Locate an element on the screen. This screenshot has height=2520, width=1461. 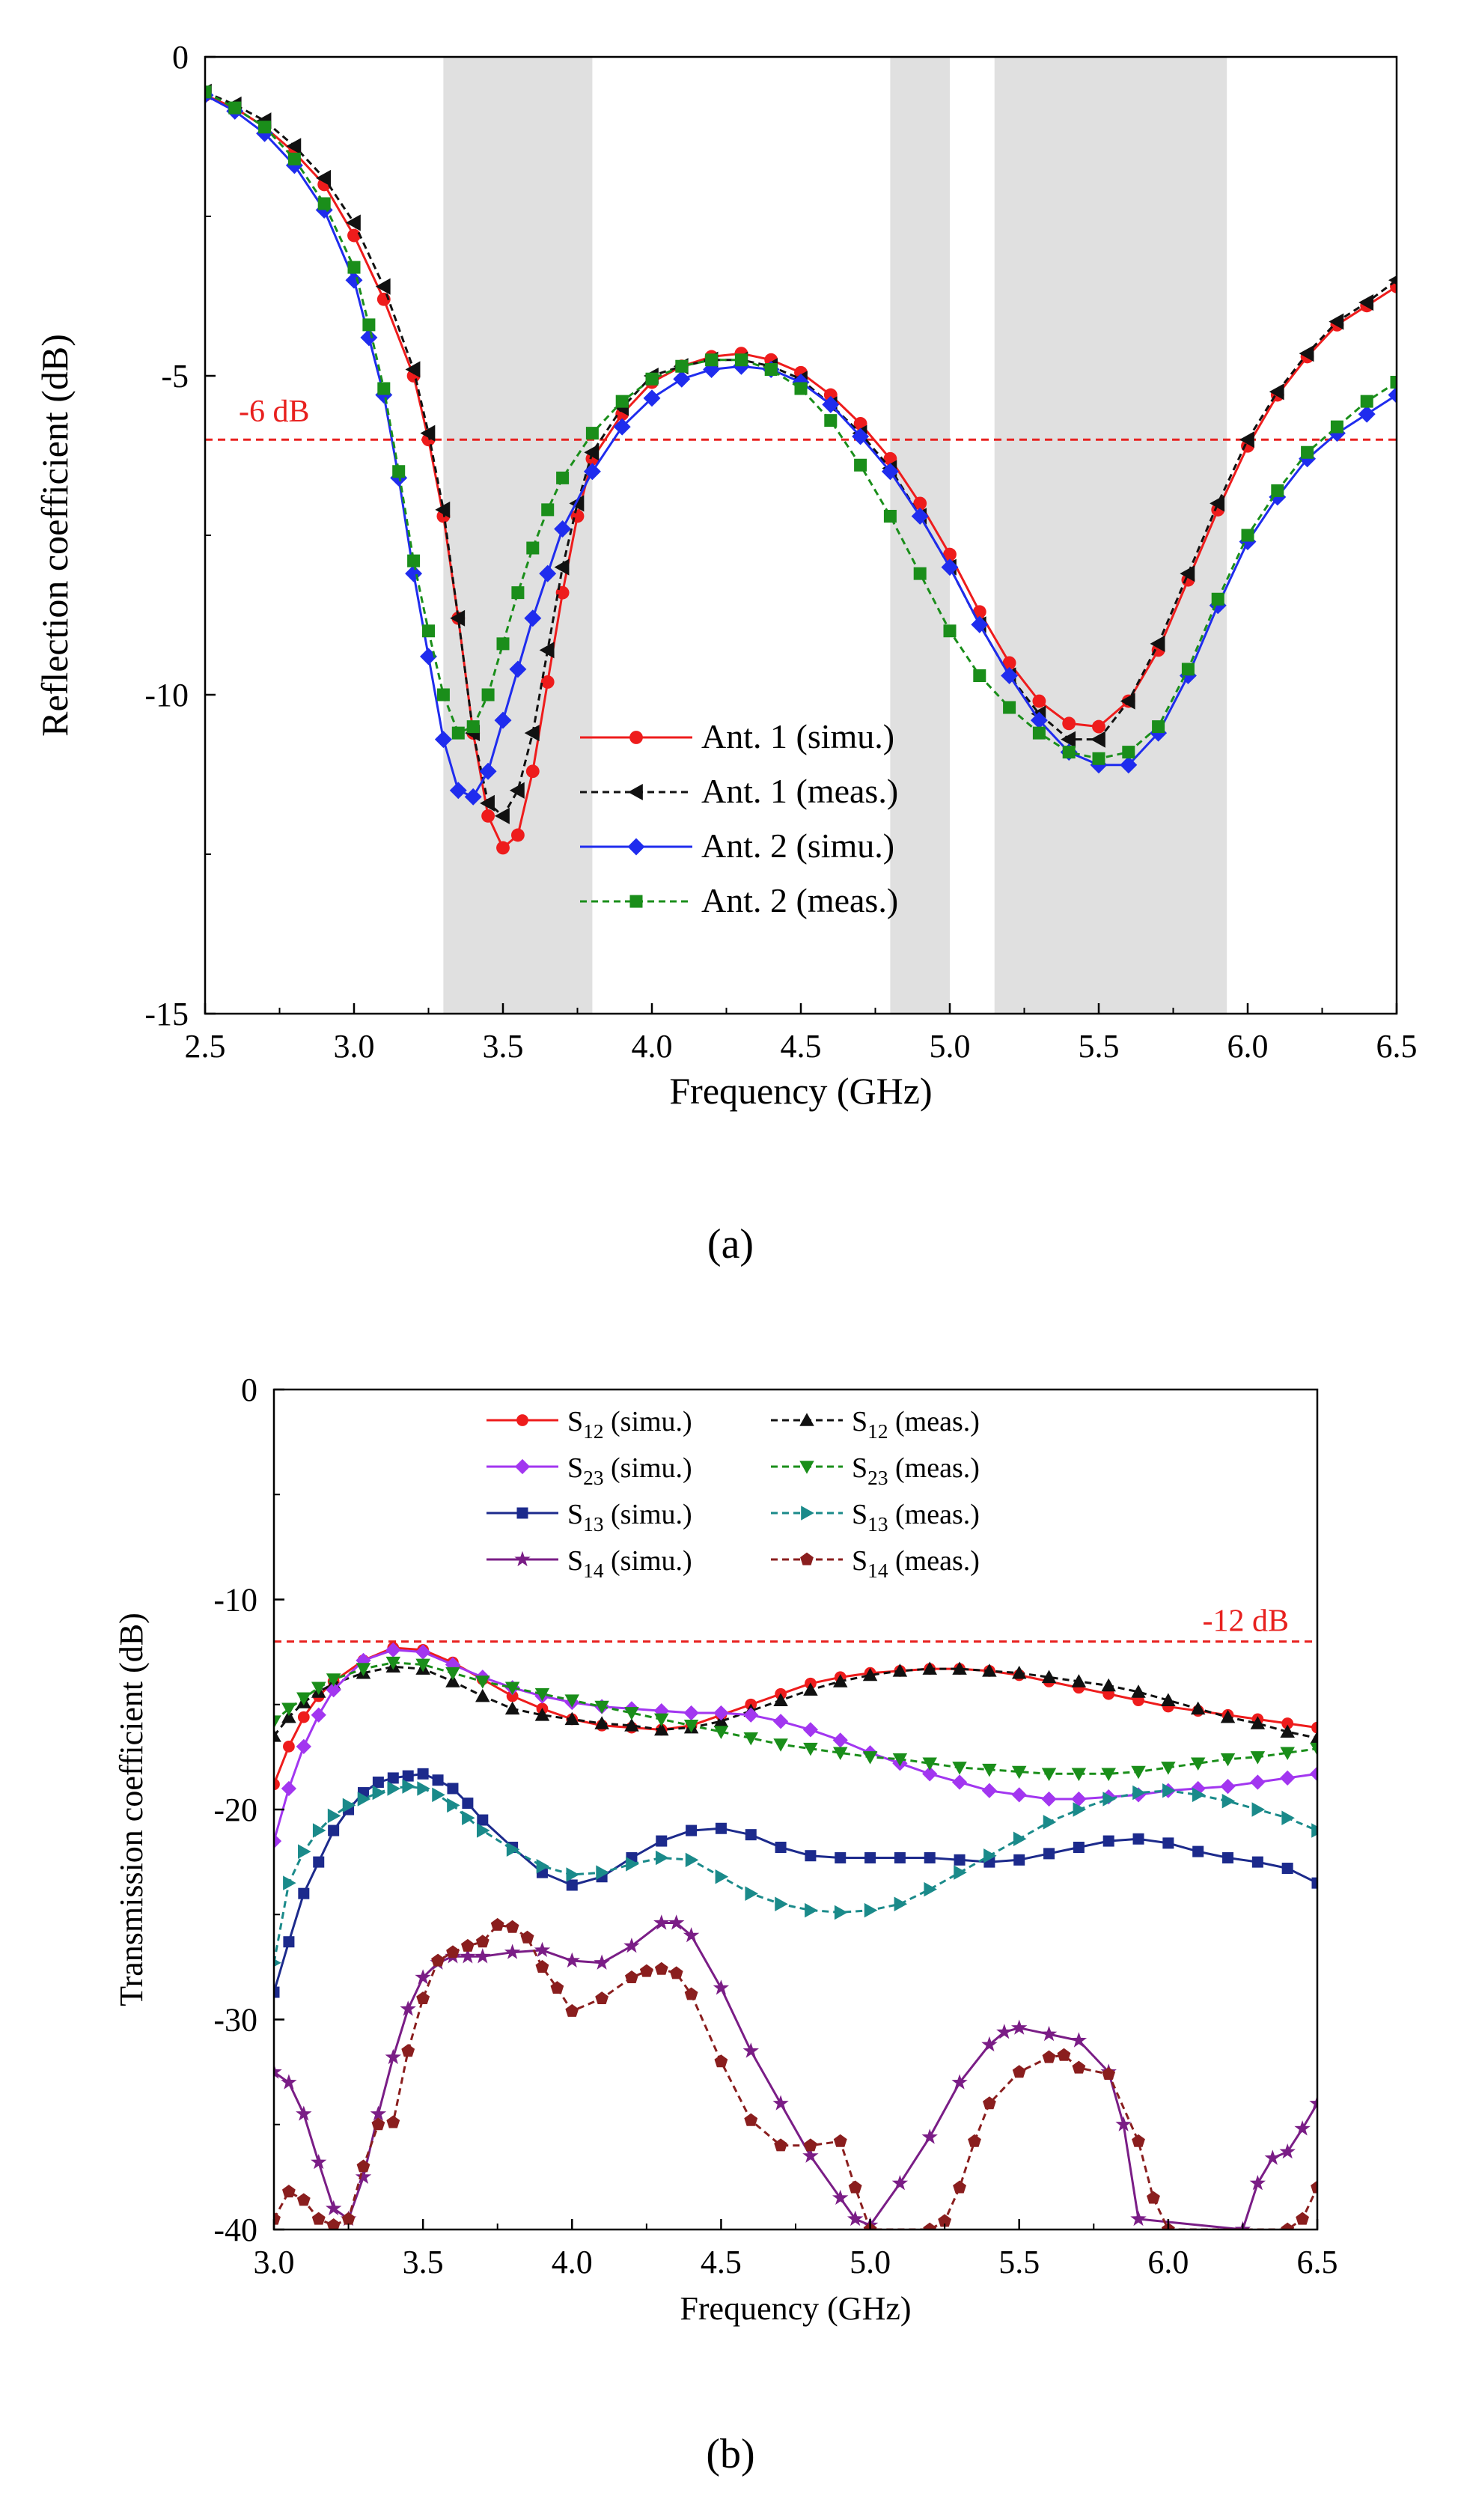
series-line-s23-simu is located at coordinates (795, 1745).